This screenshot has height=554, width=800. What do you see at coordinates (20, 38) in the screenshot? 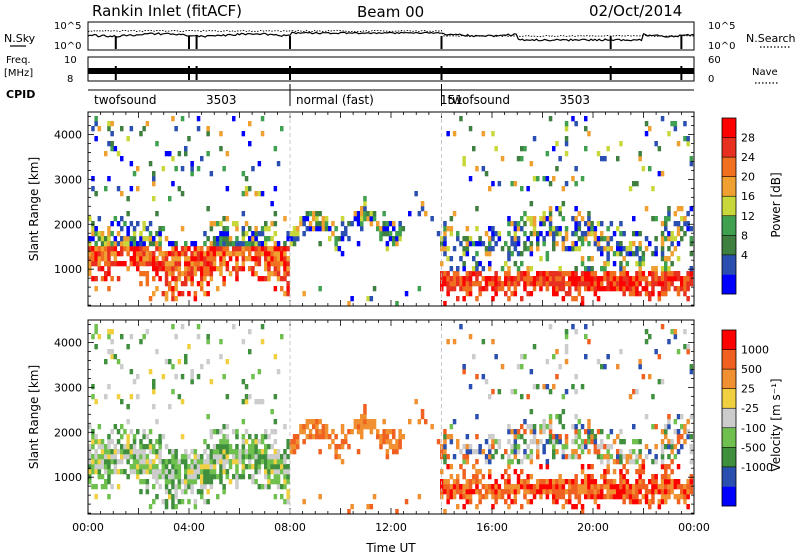
I see `nsky-label: N.Sky` at bounding box center [20, 38].